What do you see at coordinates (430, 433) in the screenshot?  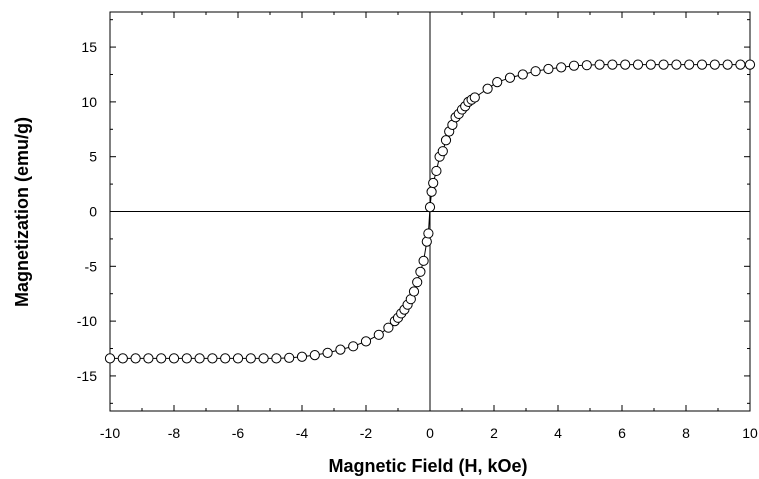 I see `x-tick-label: 0` at bounding box center [430, 433].